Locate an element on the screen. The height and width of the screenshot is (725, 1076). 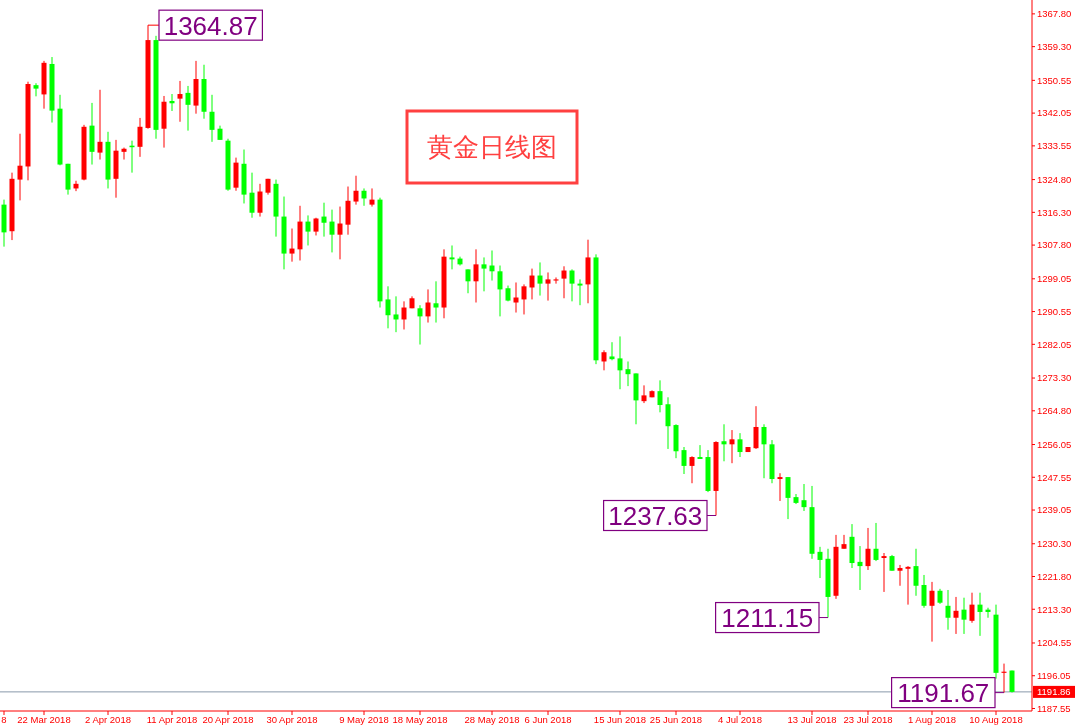
y-tick-label: 1290.55 is located at coordinates (1054, 311).